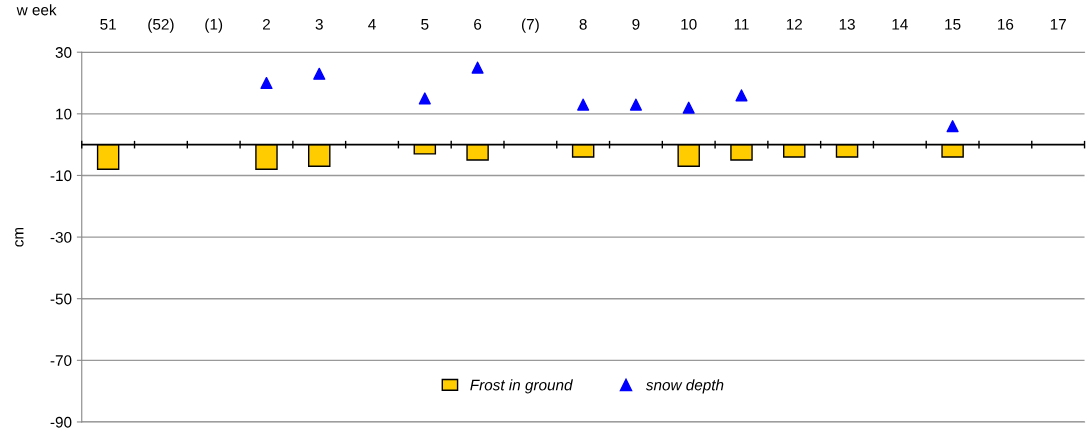  Describe the element at coordinates (1006, 24) in the screenshot. I see `x-tick-label: 16` at that location.